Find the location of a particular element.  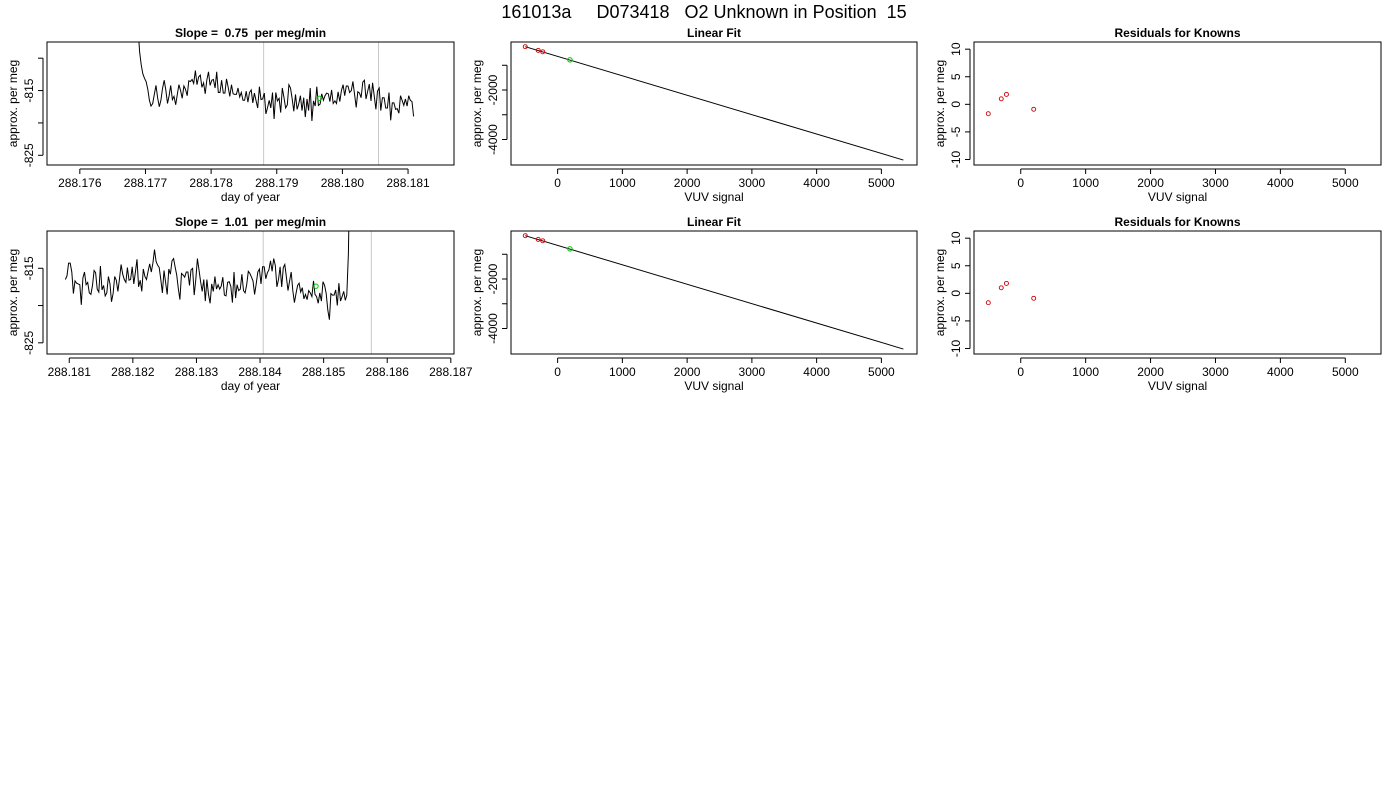

x-tick-label: 288.182 is located at coordinates (133, 372).